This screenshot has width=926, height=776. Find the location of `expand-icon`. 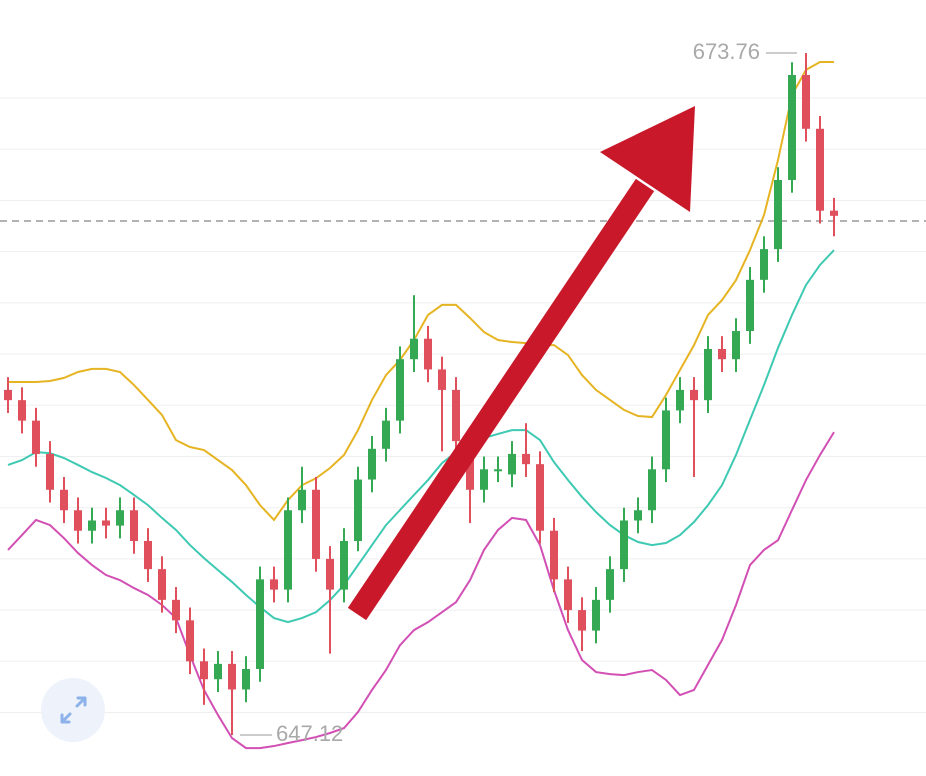

expand-icon is located at coordinates (73, 710).